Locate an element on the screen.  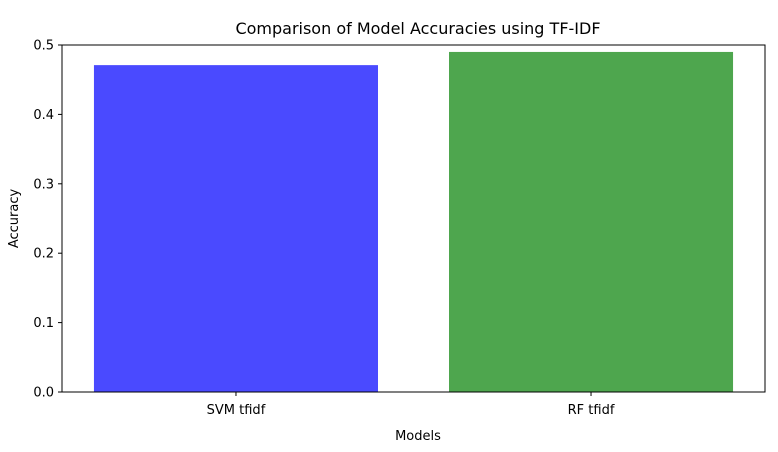
y-tick-label: 0.1 is located at coordinates (43, 323).